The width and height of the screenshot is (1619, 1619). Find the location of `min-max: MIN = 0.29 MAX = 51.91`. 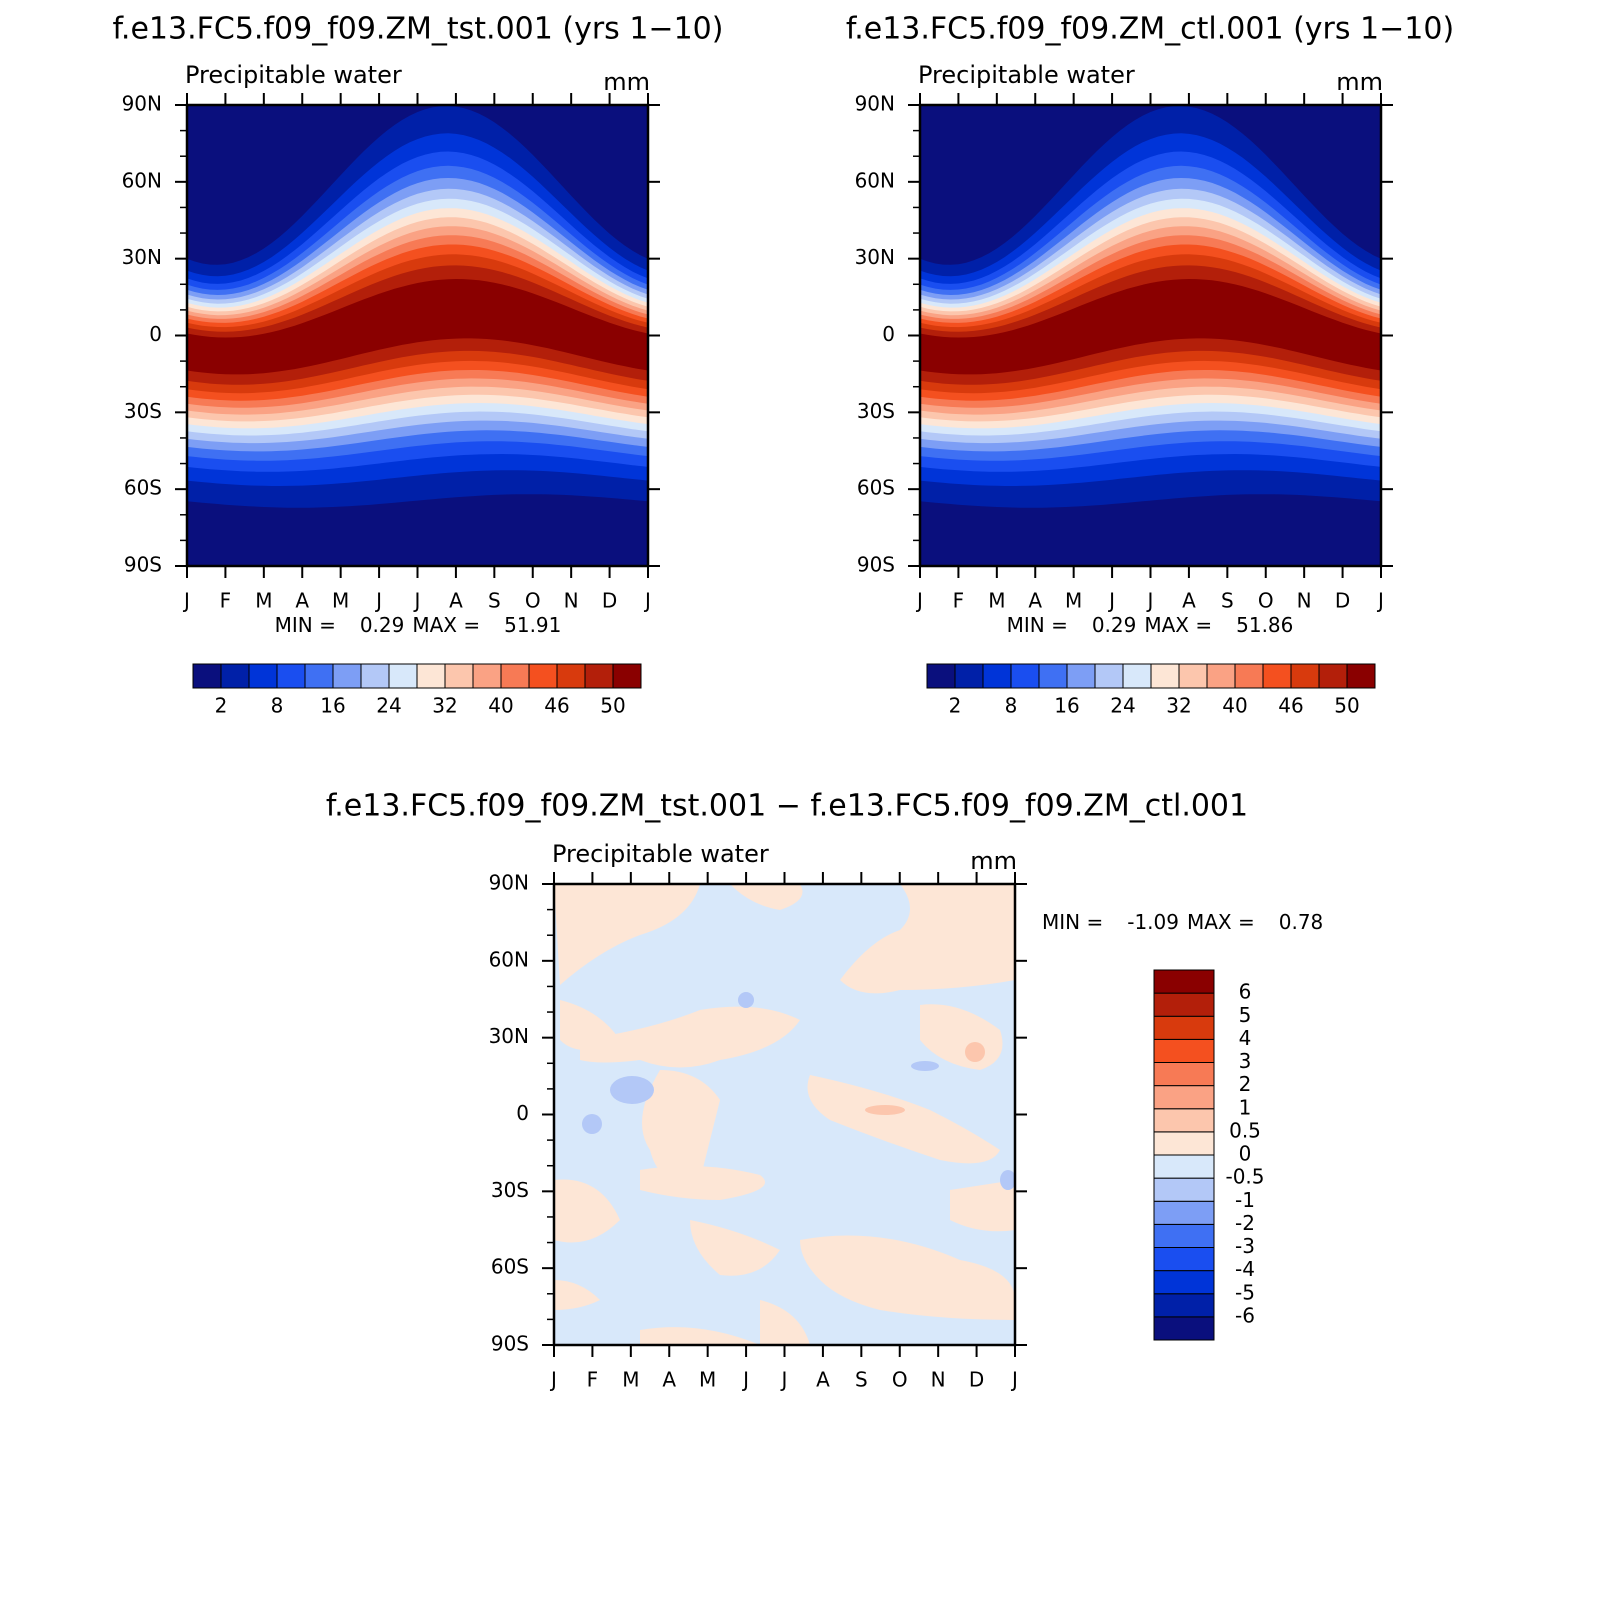

min-max: MIN = 0.29 MAX = 51.91 is located at coordinates (418, 625).